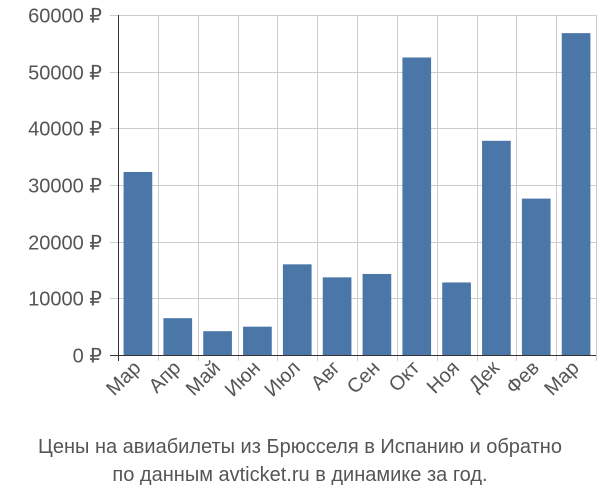 The height and width of the screenshot is (500, 600). Describe the element at coordinates (283, 379) in the screenshot. I see `x-tick-label: Июл` at that location.